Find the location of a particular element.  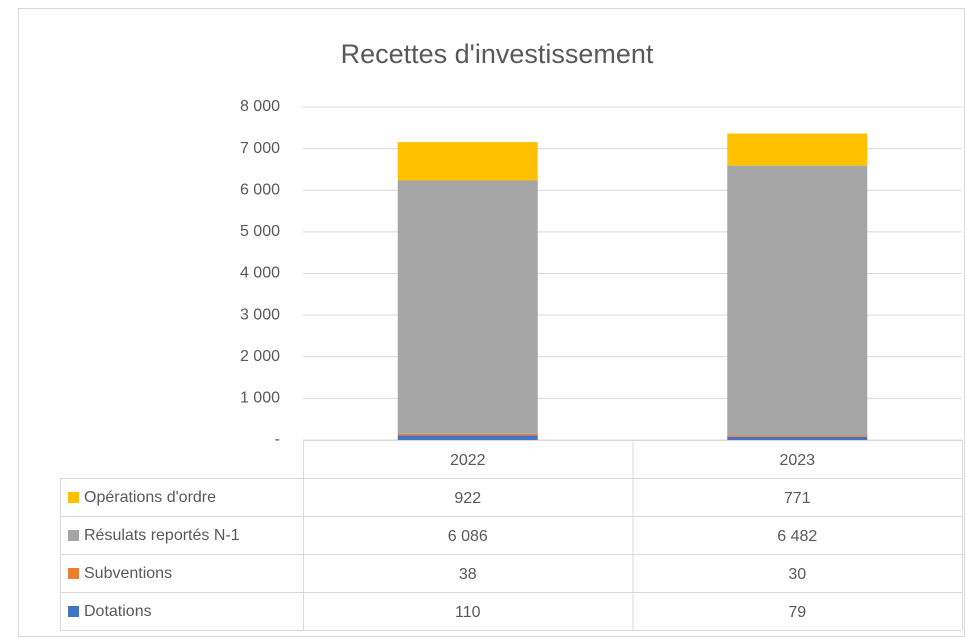

chart-title: Recettes d'investissement is located at coordinates (497, 54).